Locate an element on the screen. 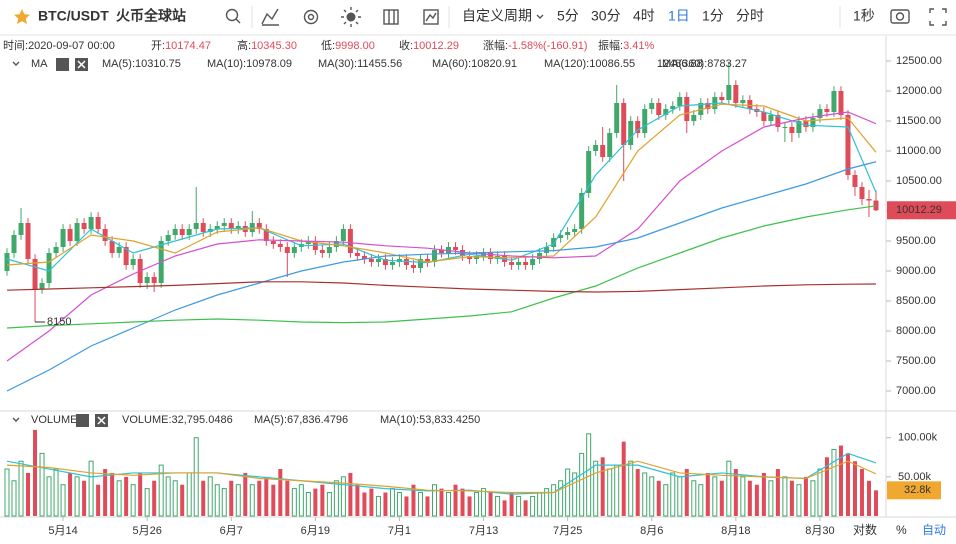  y-tick-label: 11000.00 is located at coordinates (918, 151).